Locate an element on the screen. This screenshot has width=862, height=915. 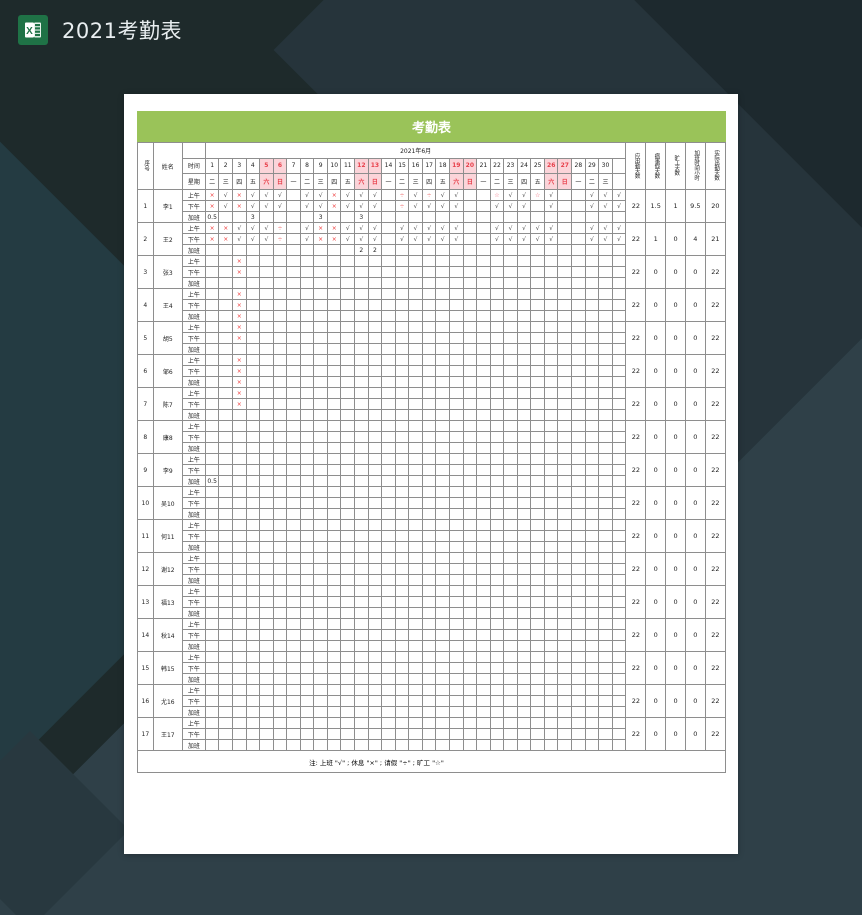
table-row: 下午 × × √ √ √ ÷ √ × × √ √ √ √ √ √ √ √ √ √ √ √ √ √ √ √ is located at coordinates (432, 239).